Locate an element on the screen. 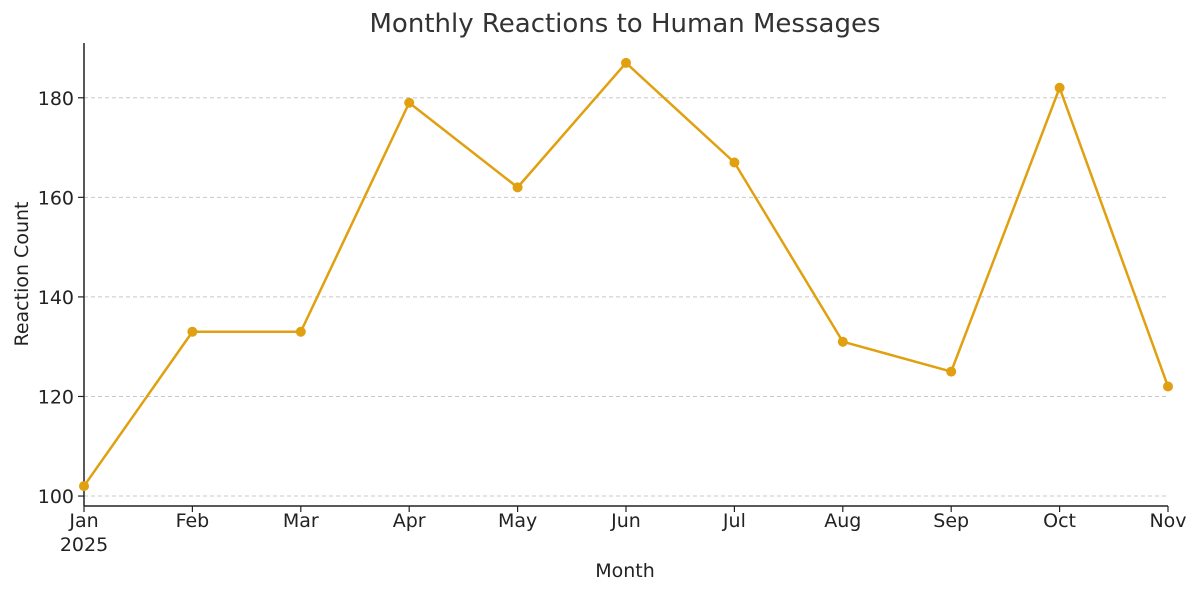 The image size is (1200, 594). x-tick-label: Nov is located at coordinates (1167, 521).